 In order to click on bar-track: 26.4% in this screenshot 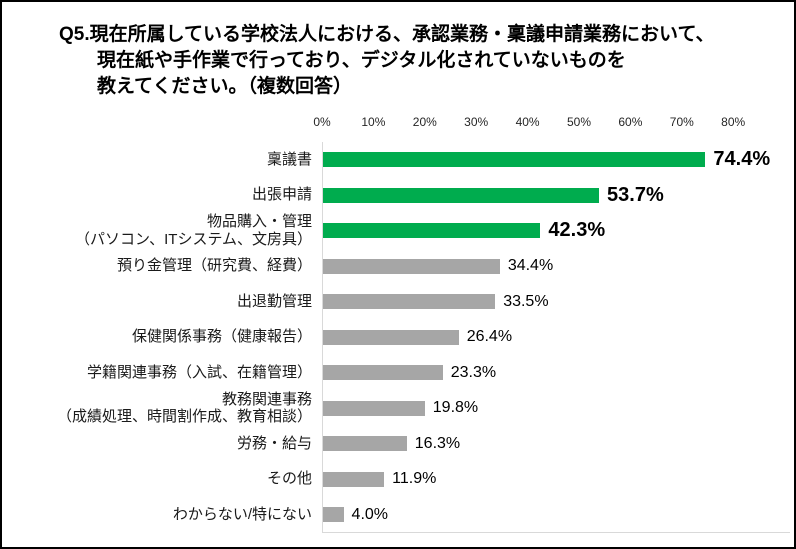, I will do `click(556, 338)`.